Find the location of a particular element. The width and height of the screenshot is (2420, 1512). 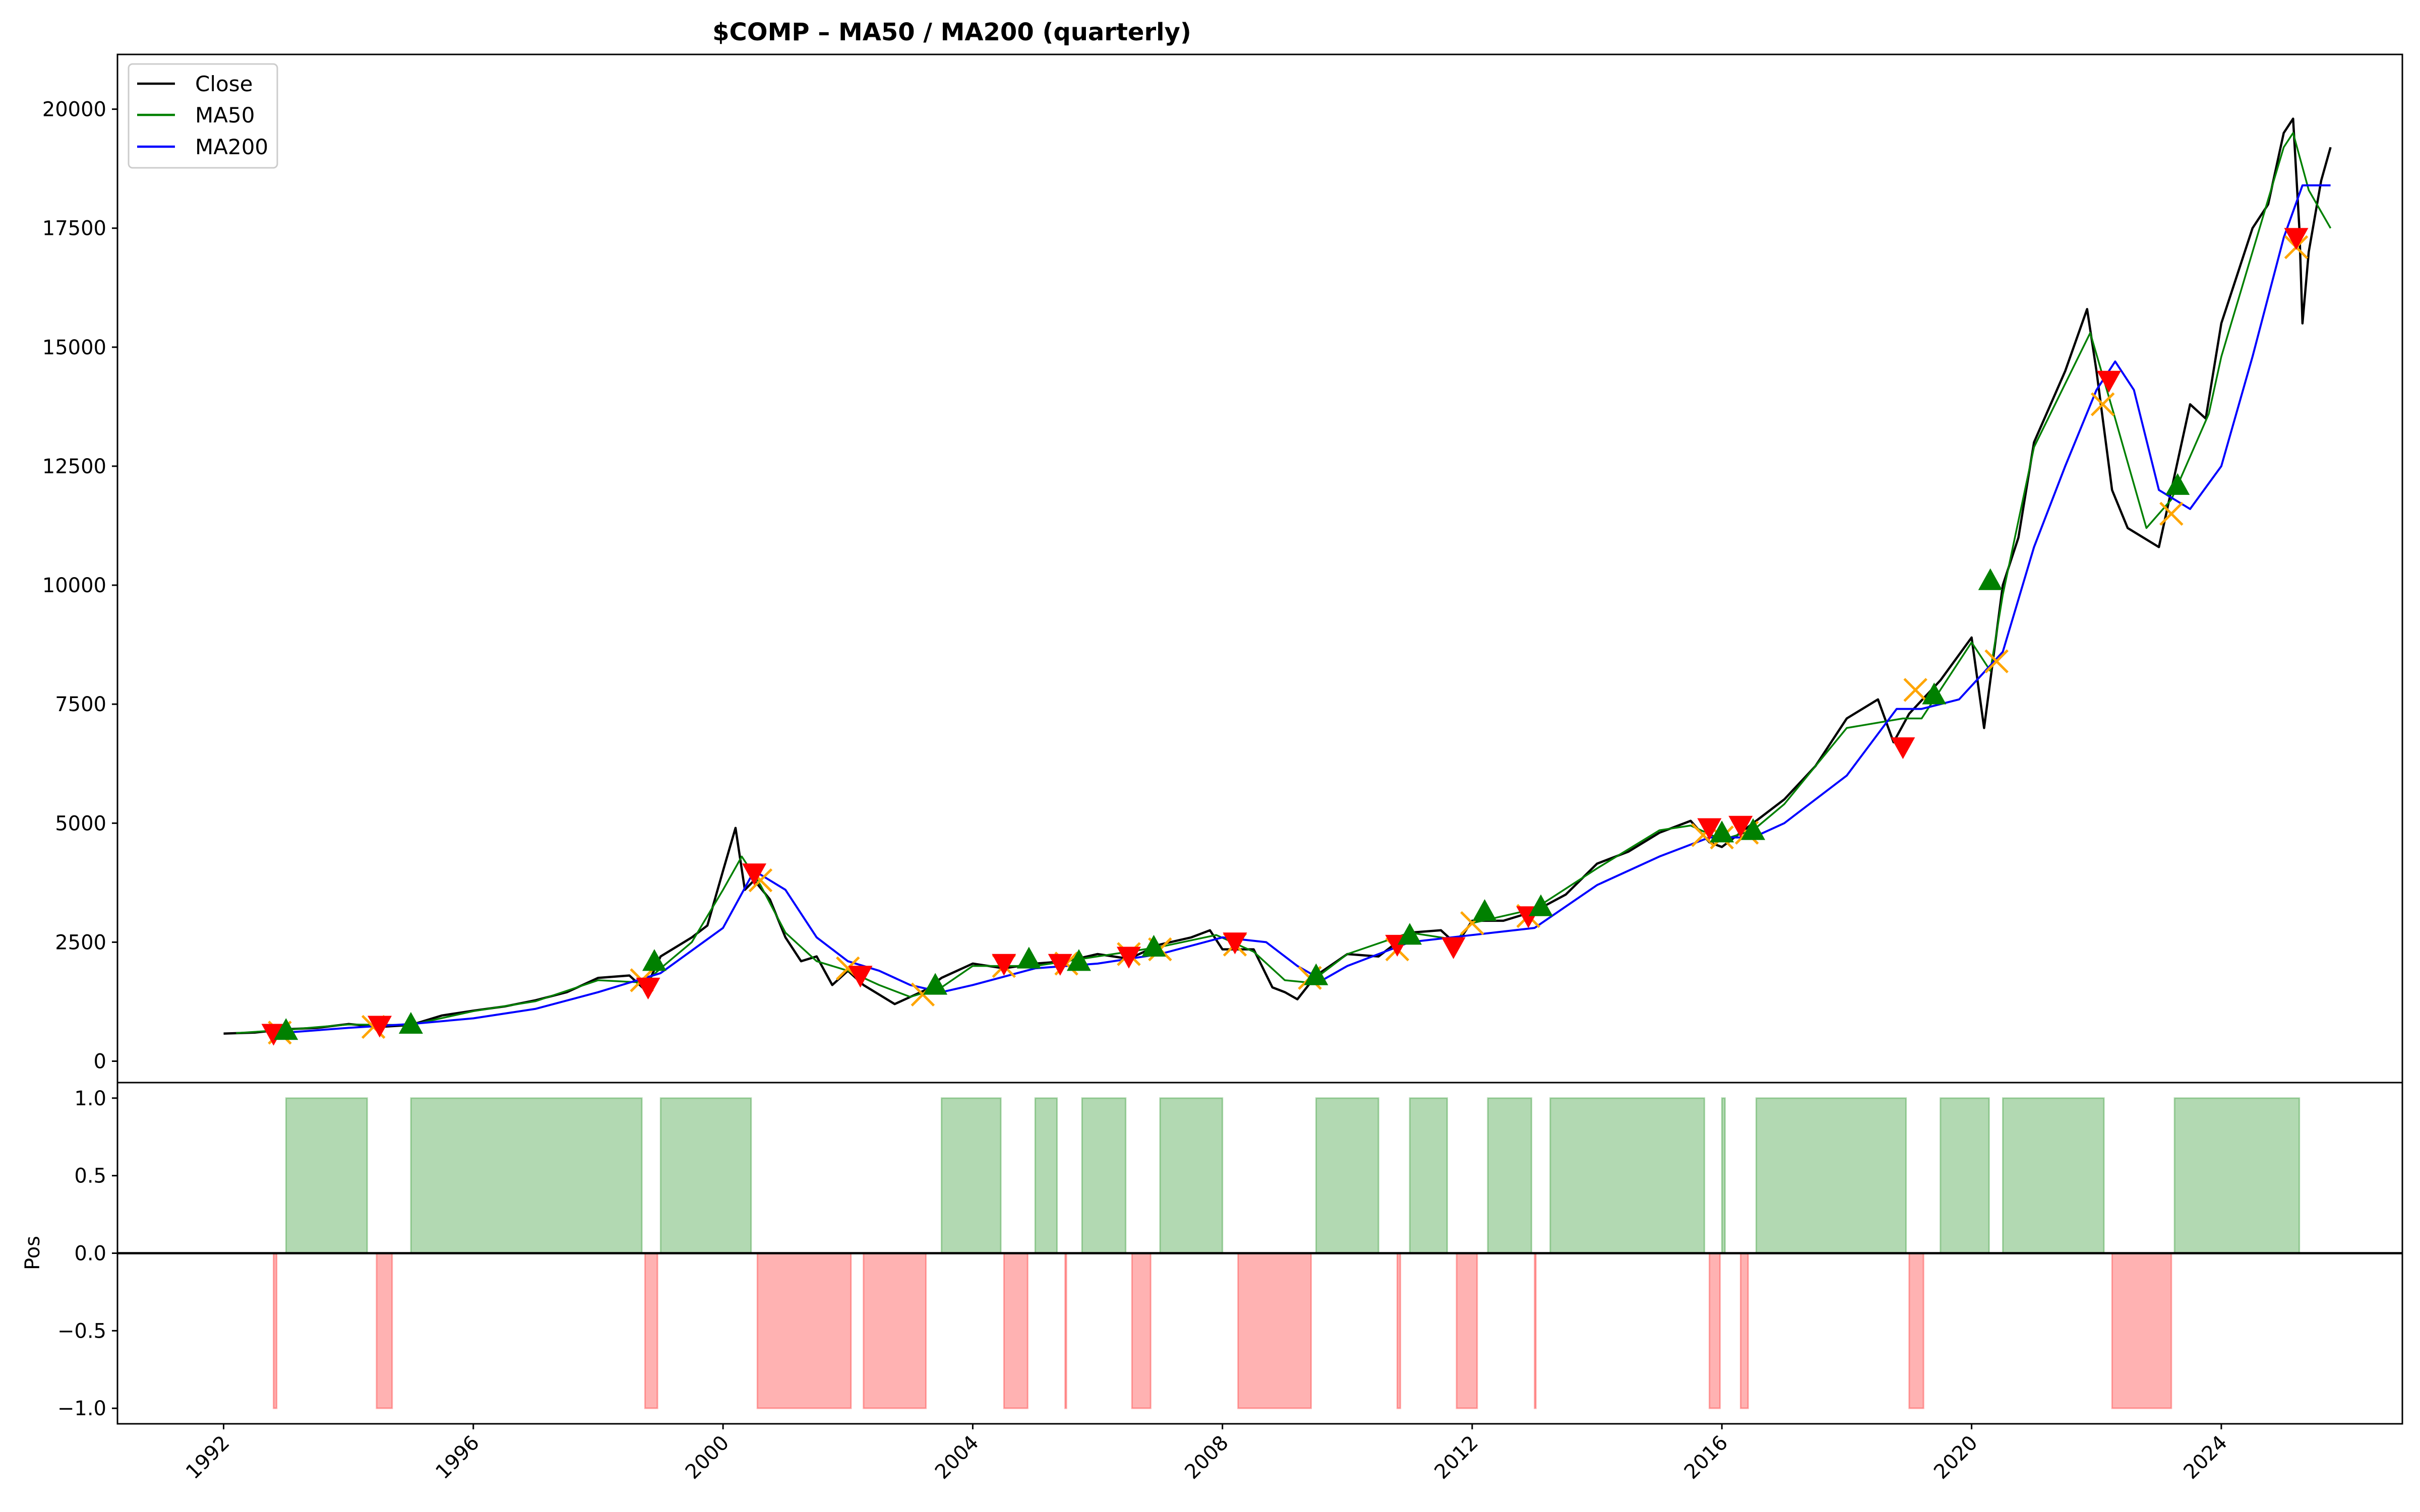

position-y-tick-label: 0.5 is located at coordinates (90, 1177).